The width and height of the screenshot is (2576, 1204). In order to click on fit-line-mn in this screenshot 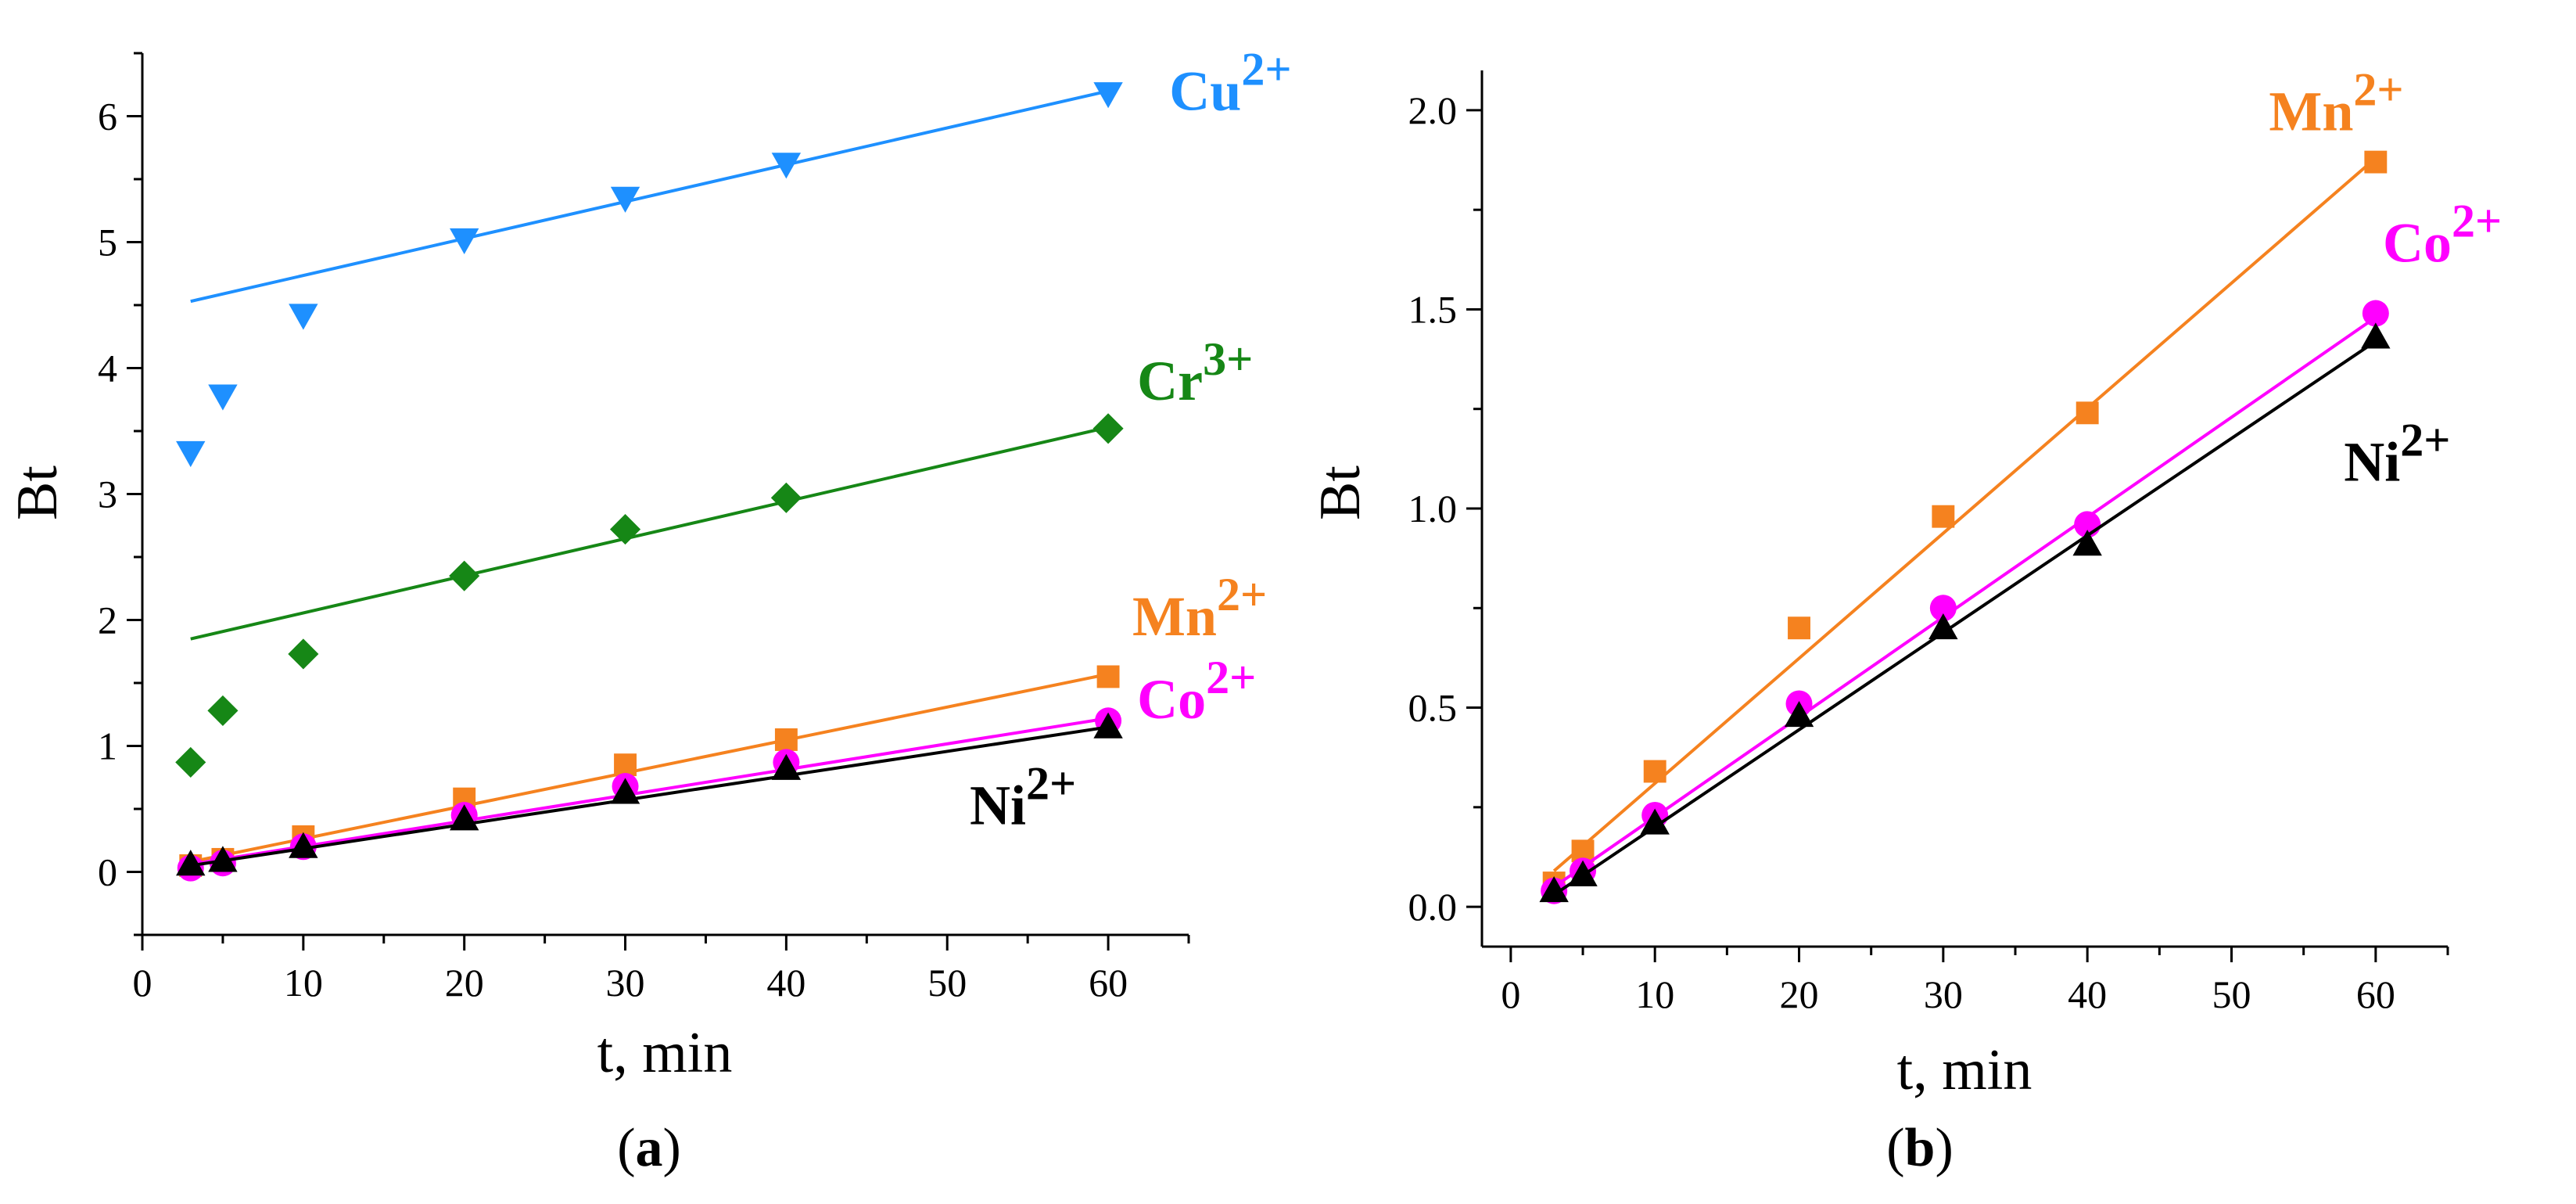, I will do `click(649, 768)`.